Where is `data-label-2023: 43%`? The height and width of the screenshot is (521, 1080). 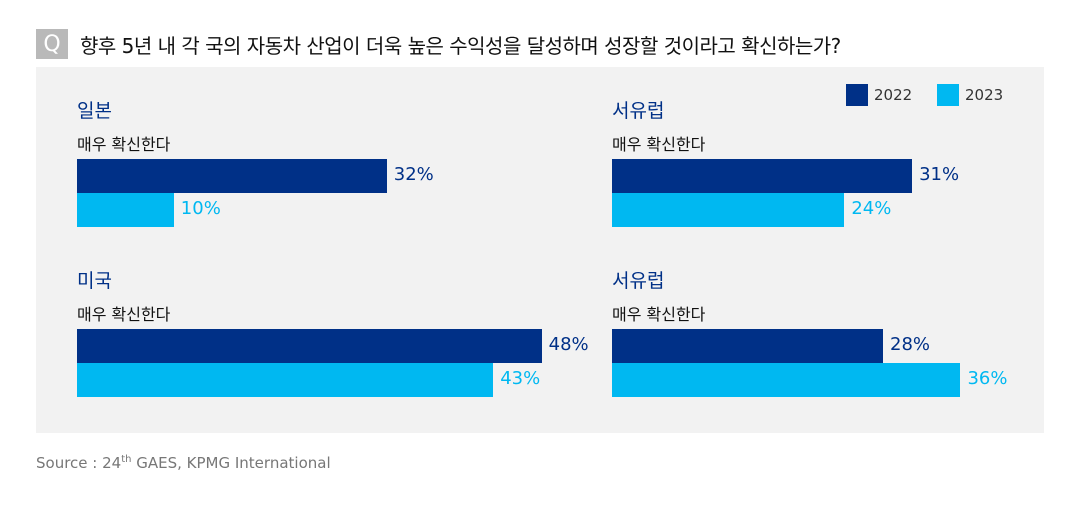 data-label-2023: 43% is located at coordinates (520, 378).